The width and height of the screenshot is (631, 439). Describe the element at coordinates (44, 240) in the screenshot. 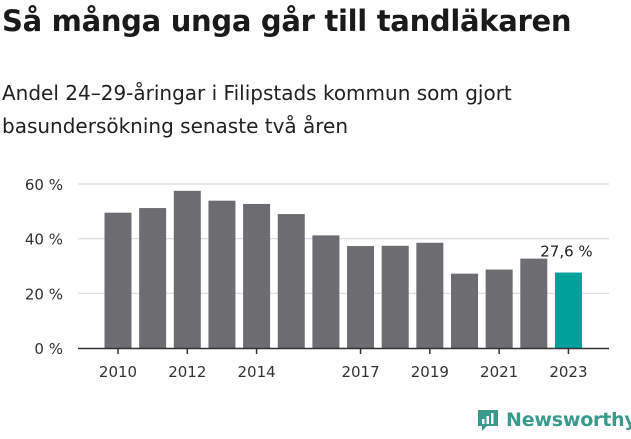

I see `y-tick-label: 40 %` at that location.